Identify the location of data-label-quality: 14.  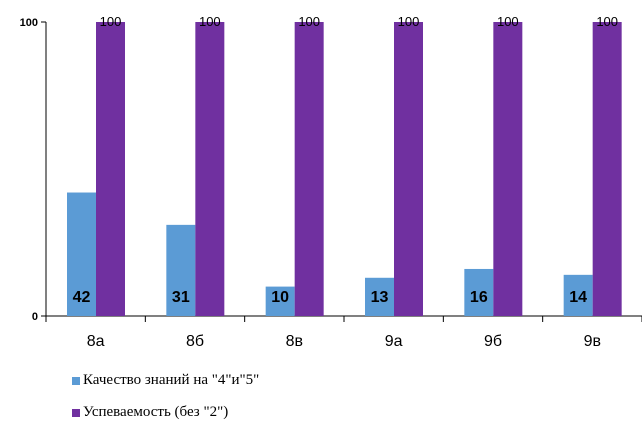
(578, 297).